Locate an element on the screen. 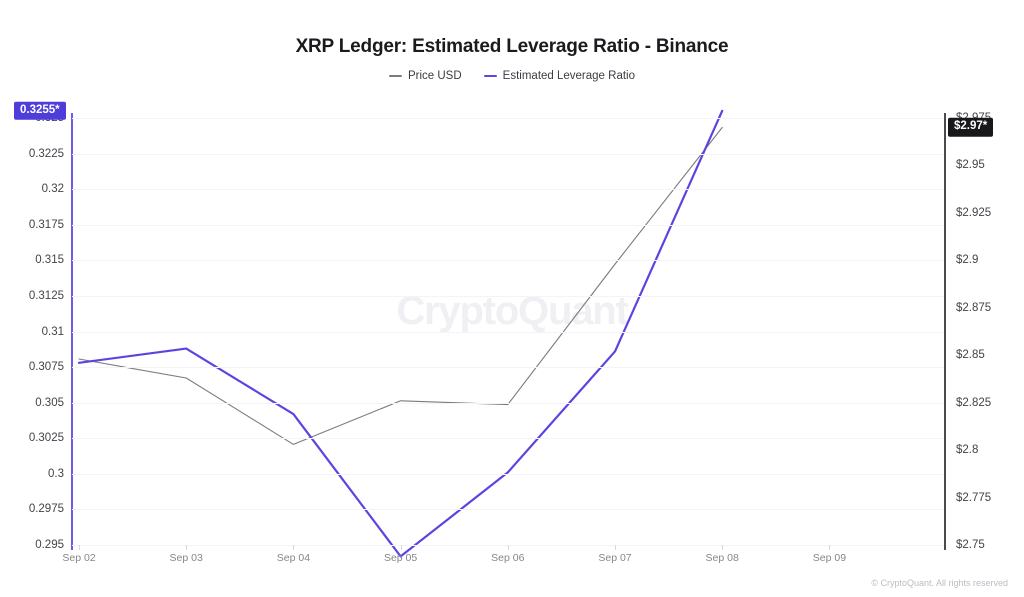 This screenshot has height=597, width=1024. left-axis-tick-label: 0.3075 is located at coordinates (46, 367).